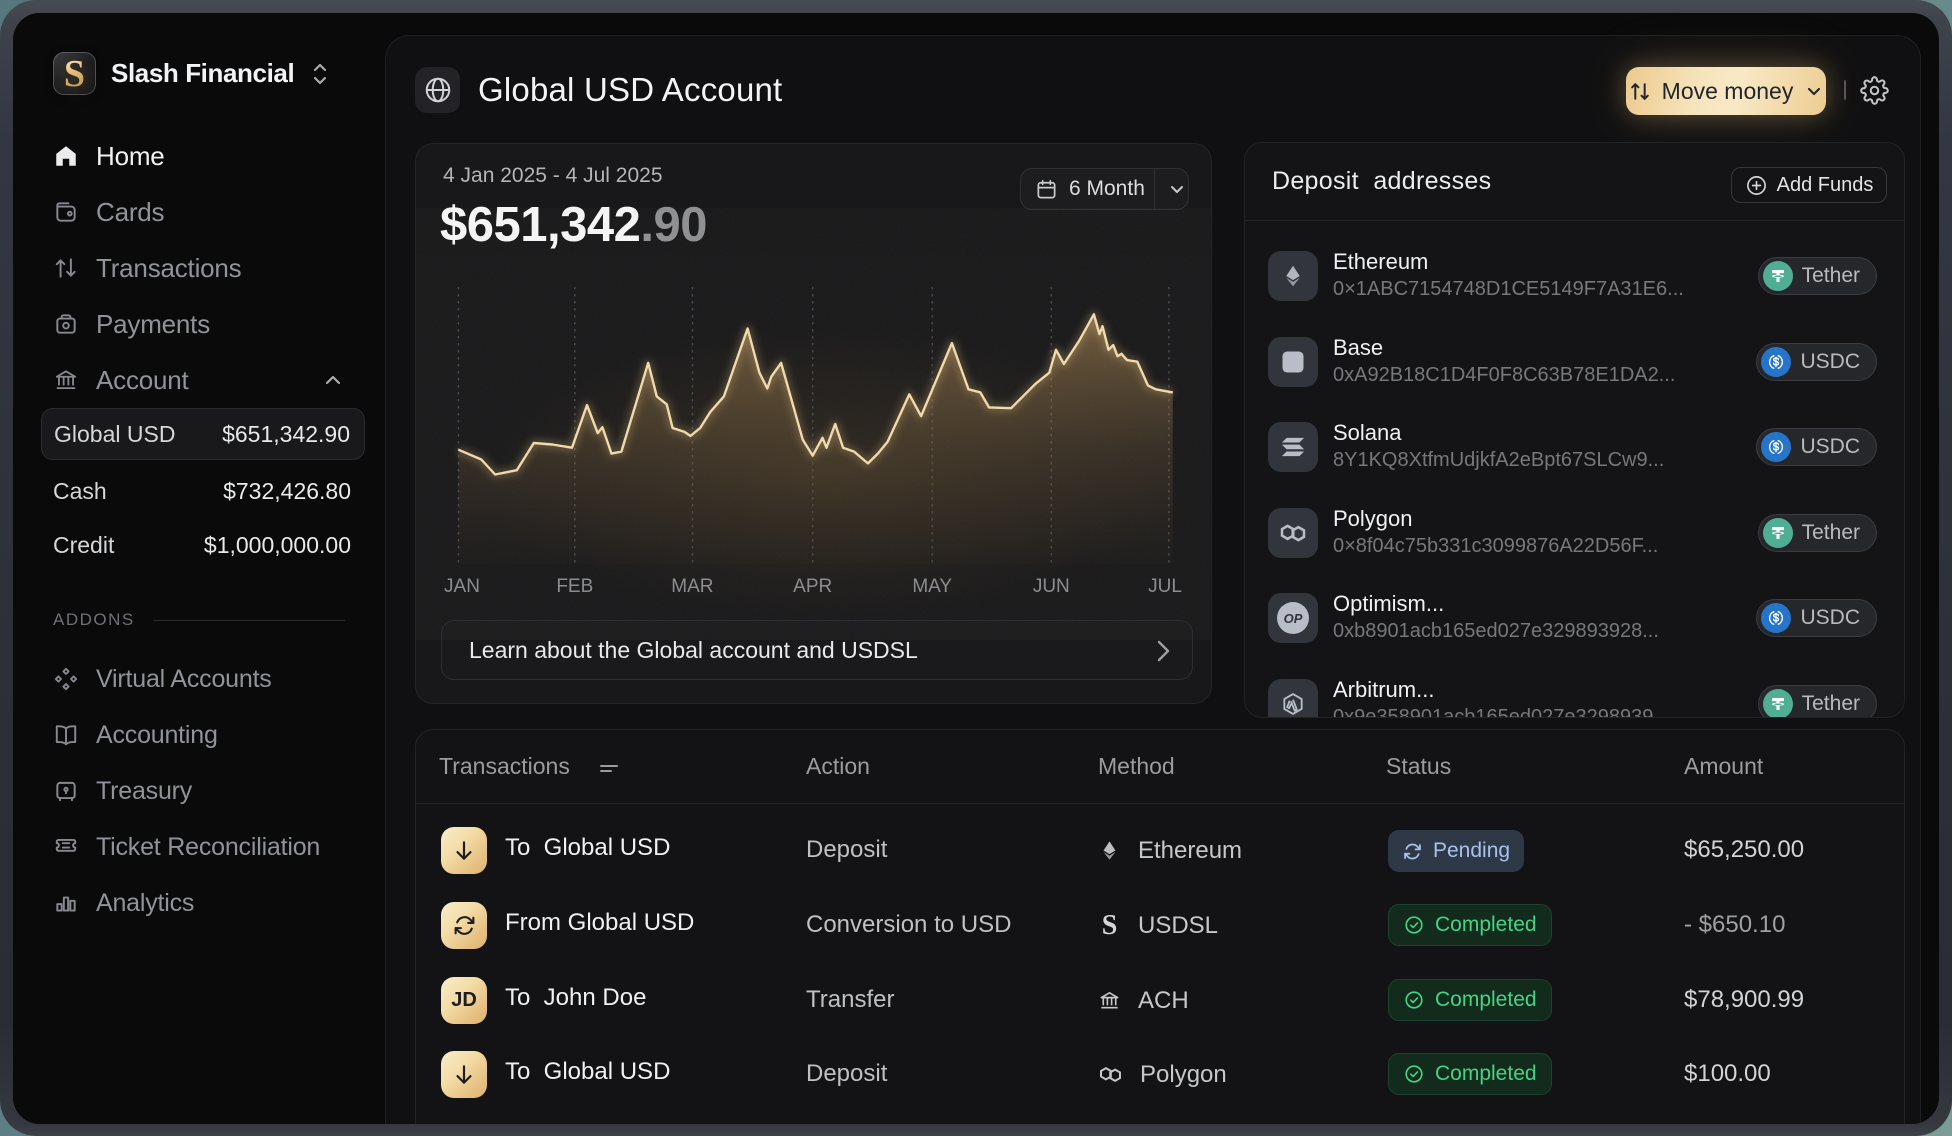 This screenshot has height=1136, width=1952. Describe the element at coordinates (812, 586) in the screenshot. I see `svg-text: APR` at that location.